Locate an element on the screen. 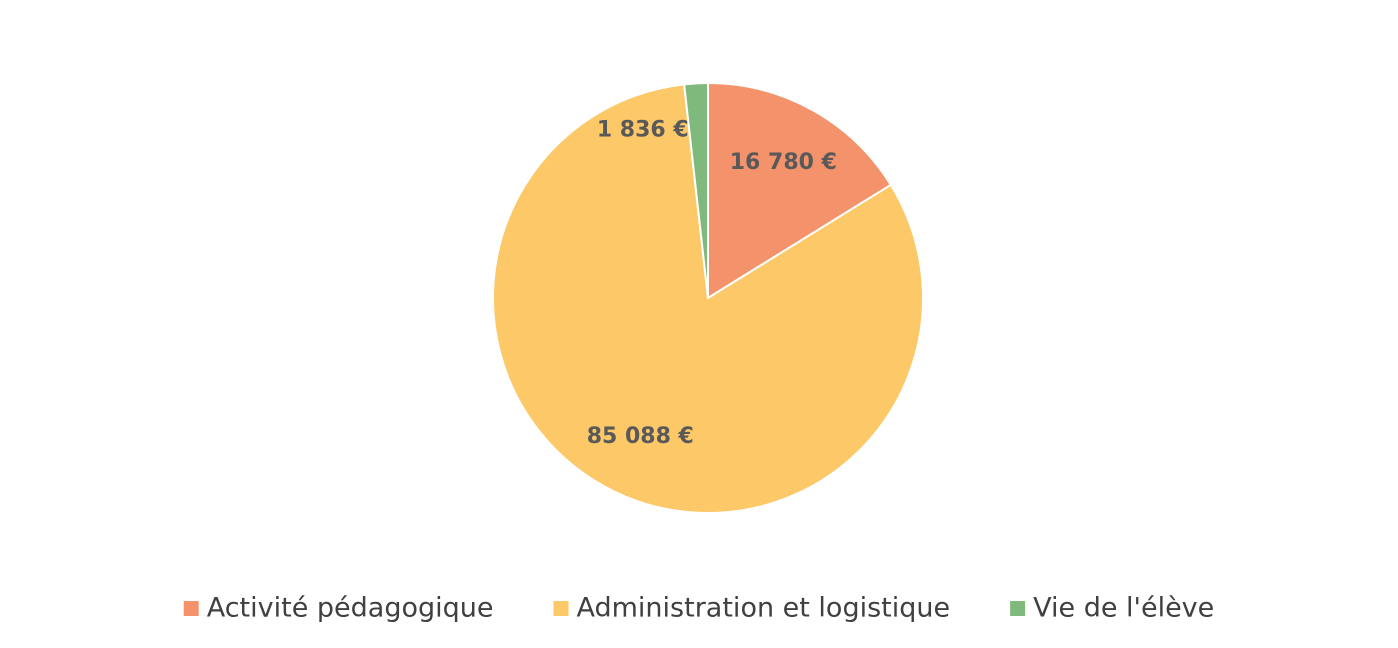  value-label: 1 836 € is located at coordinates (643, 130).